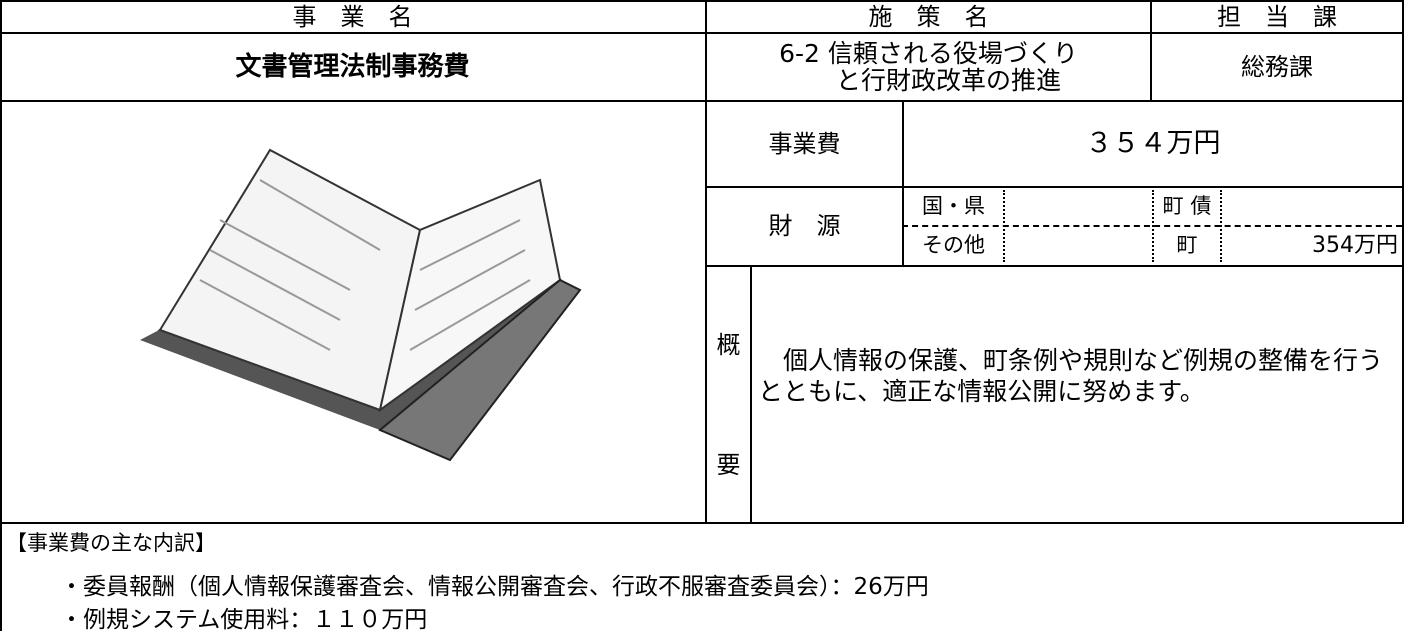  I want to click on funding-source: 町 債, so click(1187, 205).